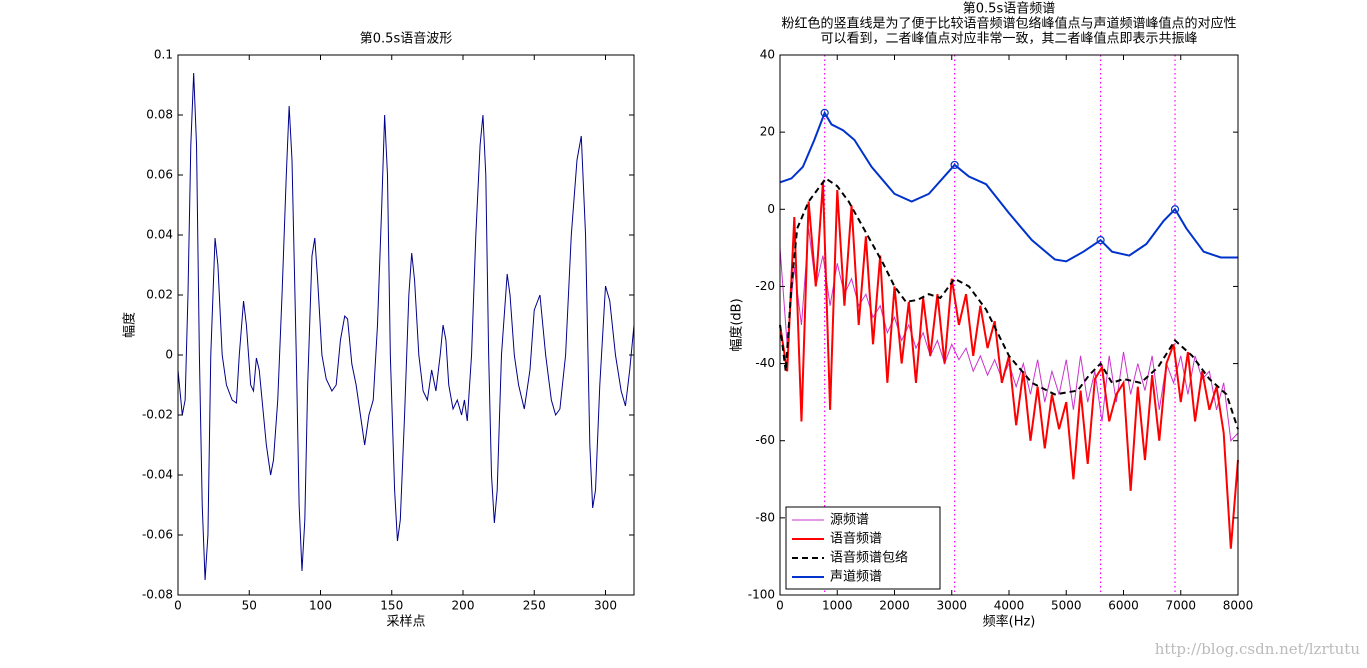  I want to click on x-tick-label: 4000, so click(1009, 606).